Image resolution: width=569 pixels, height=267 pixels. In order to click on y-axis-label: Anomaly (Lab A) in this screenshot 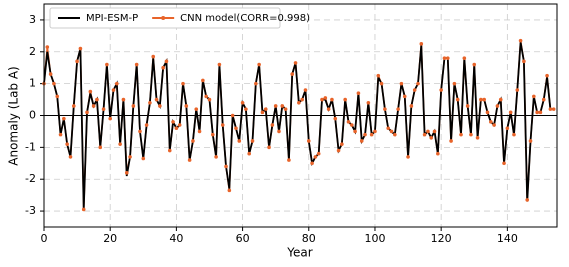, I will do `click(14, 116)`.